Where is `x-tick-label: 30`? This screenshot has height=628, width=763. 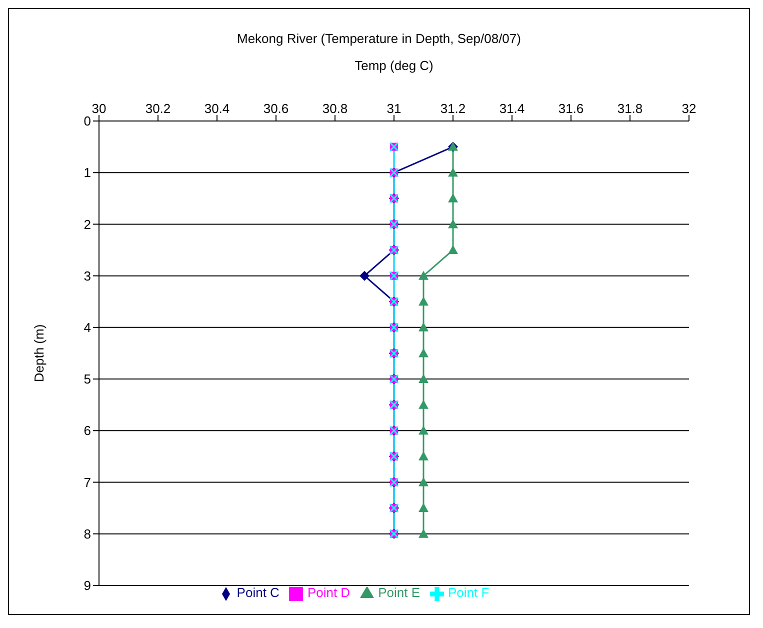 x-tick-label: 30 is located at coordinates (99, 108).